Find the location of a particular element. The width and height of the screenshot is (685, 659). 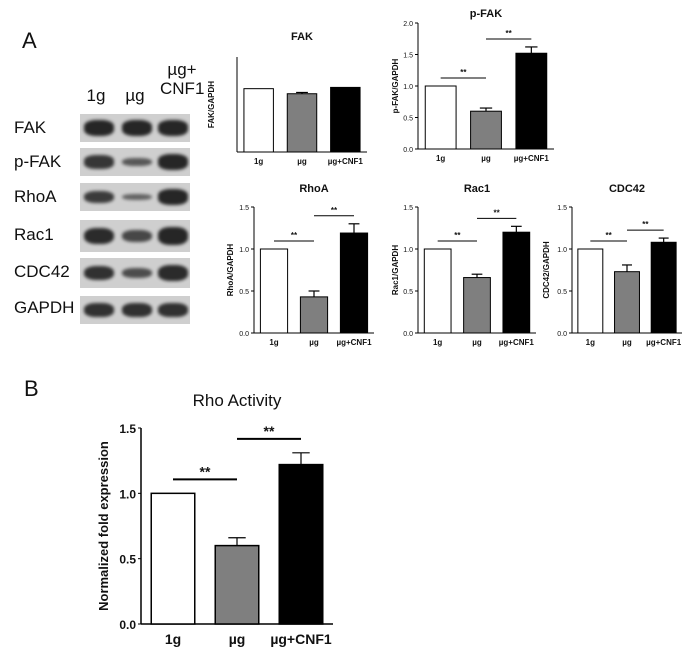

row-label-fak: FAK is located at coordinates (30, 127).